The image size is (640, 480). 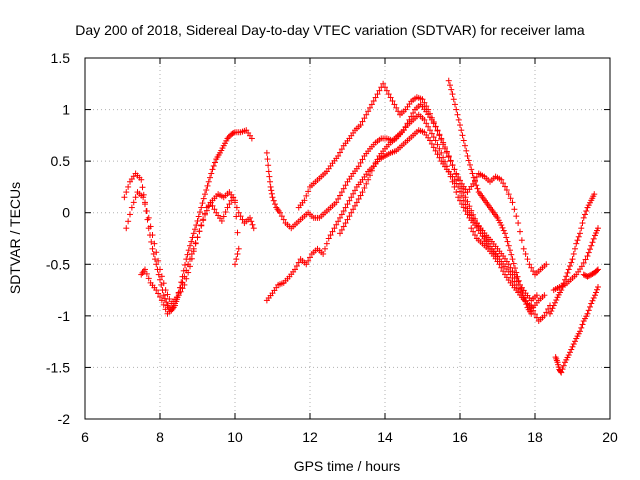 I want to click on x-tick-label: 20, so click(x=610, y=437).